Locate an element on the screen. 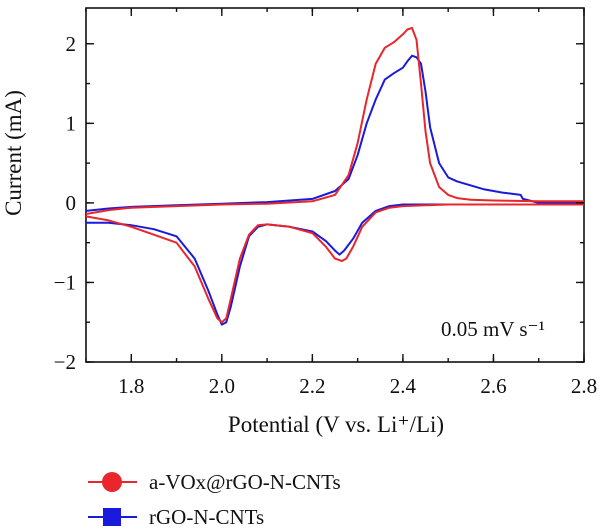 The image size is (600, 529). y-tick-label: −2 is located at coordinates (65, 362).